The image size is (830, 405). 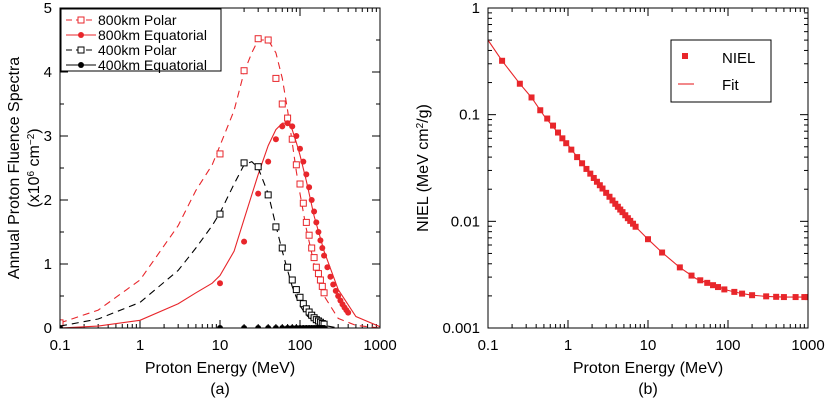 I want to click on y-axis-label: NIEL (MeV cm2/g), so click(x=424, y=168).